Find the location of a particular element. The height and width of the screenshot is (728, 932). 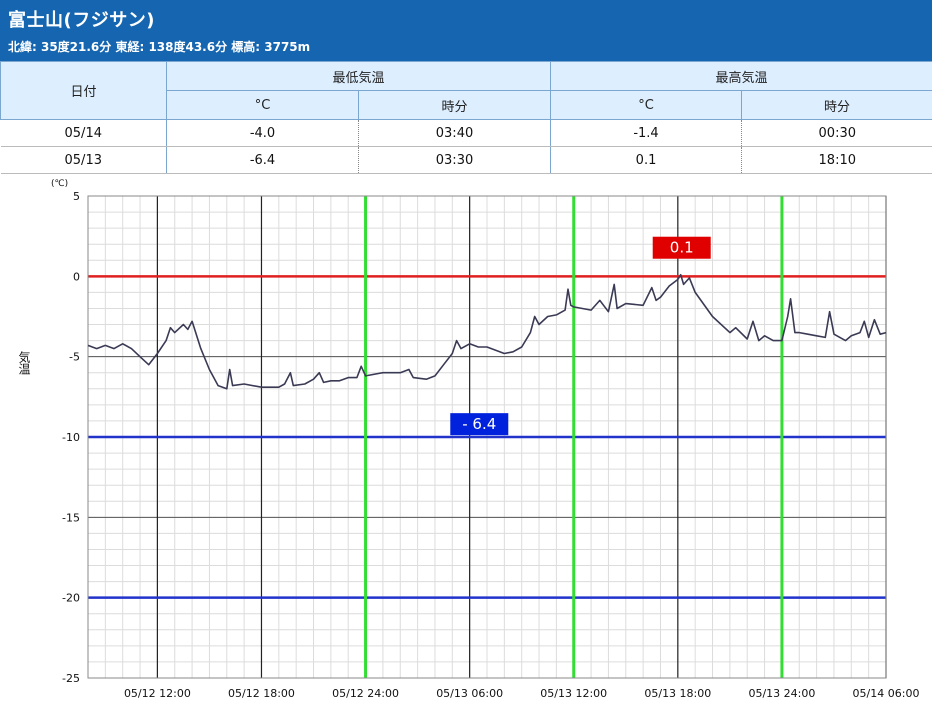

x-tick-label: 05/13 12:00 is located at coordinates (573, 693).